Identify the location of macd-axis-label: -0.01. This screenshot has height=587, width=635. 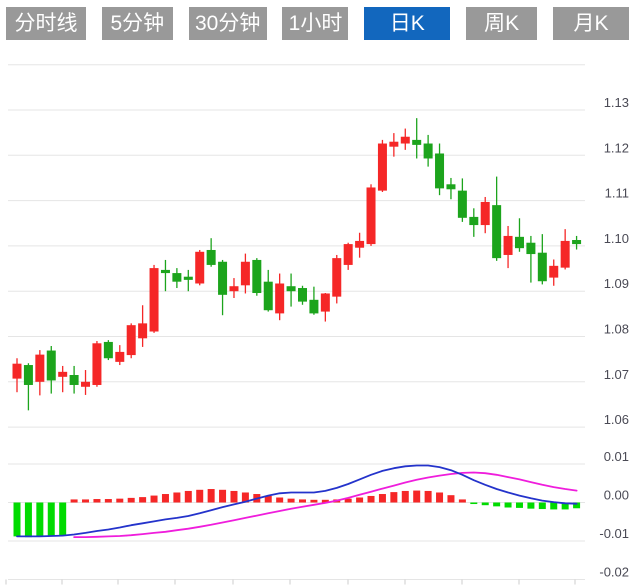
(614, 533).